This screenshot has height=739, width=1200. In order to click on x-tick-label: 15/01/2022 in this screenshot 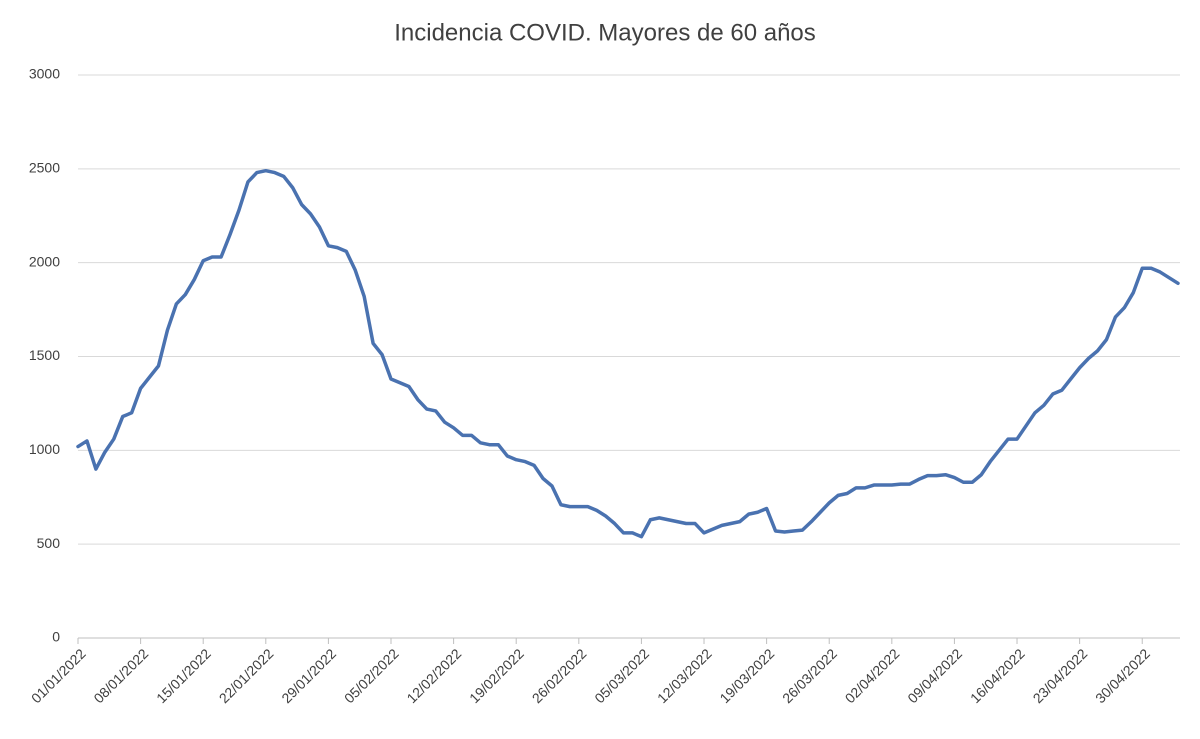, I will do `click(183, 675)`.